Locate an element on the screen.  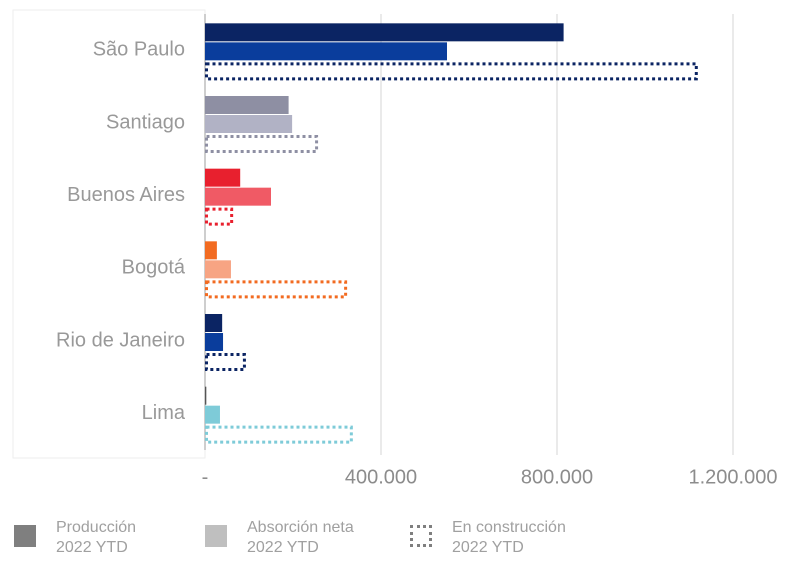
y-tick-label: Santiago is located at coordinates (145, 122).